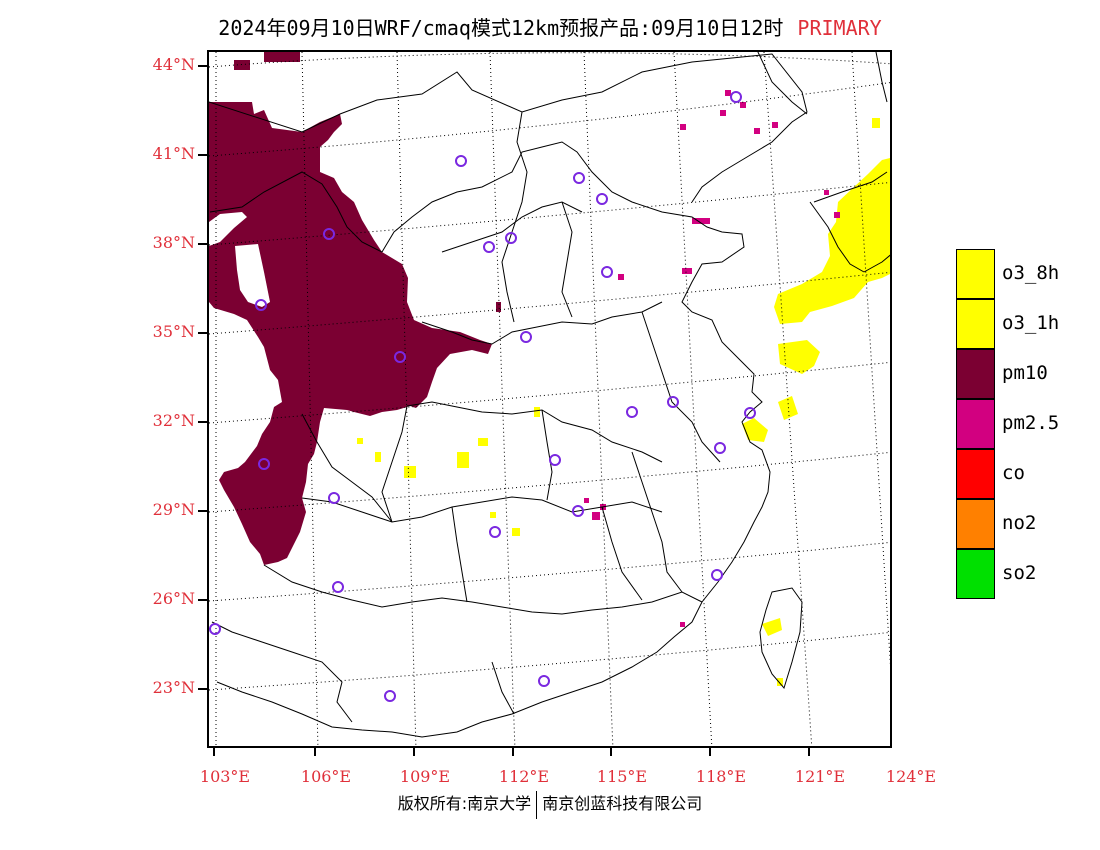  Describe the element at coordinates (524, 776) in the screenshot. I see `lon-label-112: 112°E` at that location.